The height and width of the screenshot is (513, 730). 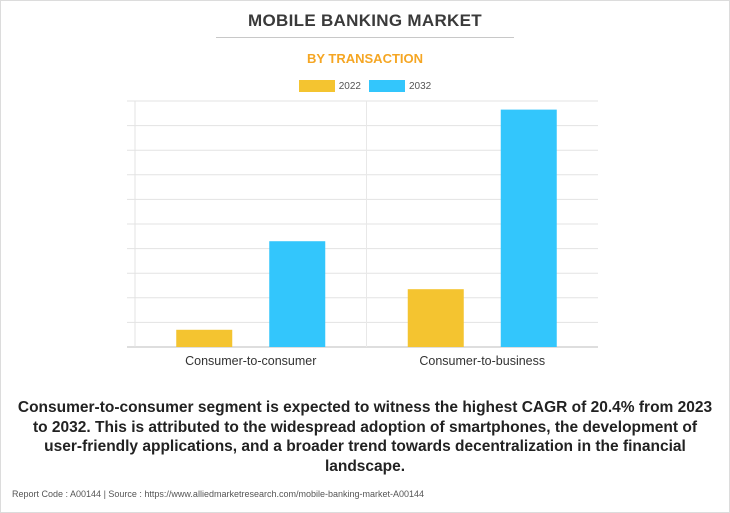 What do you see at coordinates (420, 86) in the screenshot?
I see `legend-label-2032: 2032` at bounding box center [420, 86].